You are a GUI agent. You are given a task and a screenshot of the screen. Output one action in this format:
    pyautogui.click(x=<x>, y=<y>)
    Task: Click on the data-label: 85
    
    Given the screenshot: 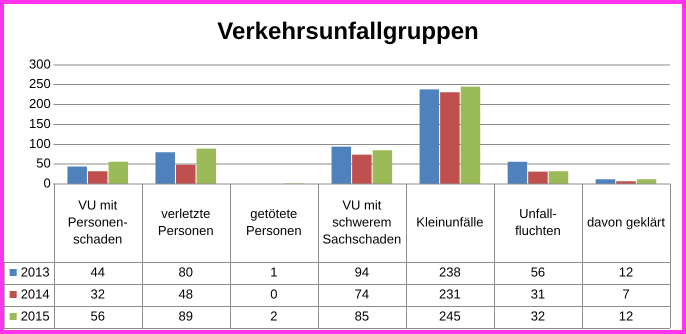 What is the action you would take?
    pyautogui.click(x=362, y=316)
    